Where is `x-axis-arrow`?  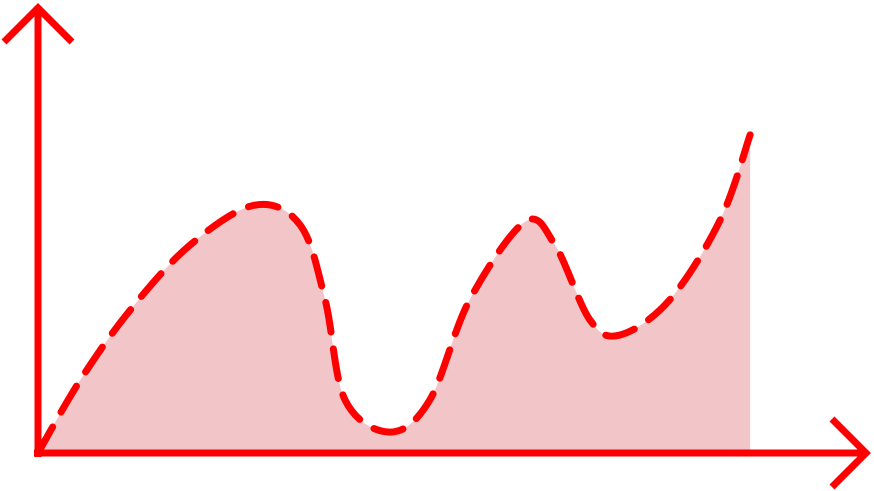 x-axis-arrow is located at coordinates (850, 453).